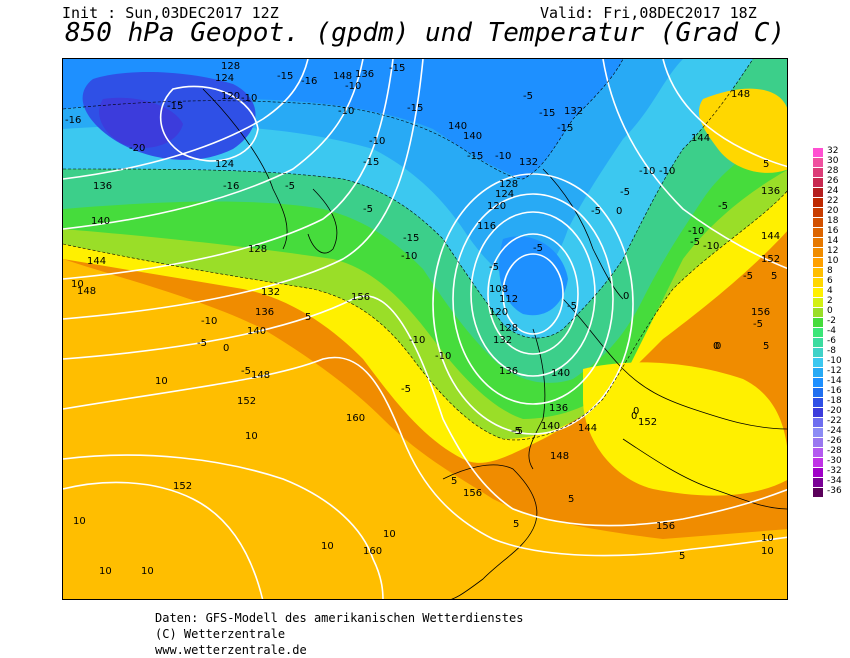 The image size is (850, 658). What do you see at coordinates (834, 451) in the screenshot?
I see `scale-label: -28` at bounding box center [834, 451].